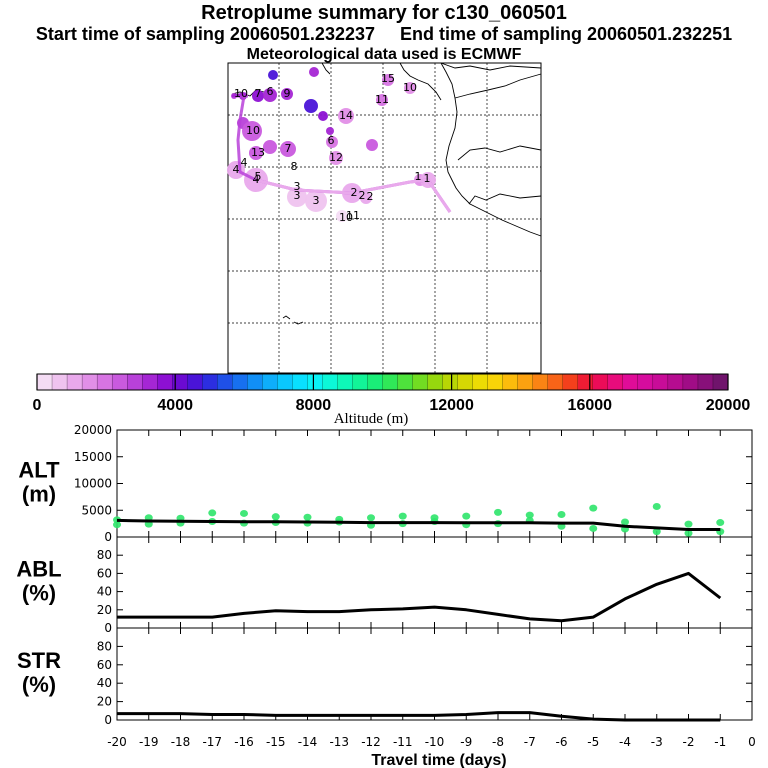 The height and width of the screenshot is (768, 768). What do you see at coordinates (419, 597) in the screenshot?
I see `series-line-abl` at bounding box center [419, 597].